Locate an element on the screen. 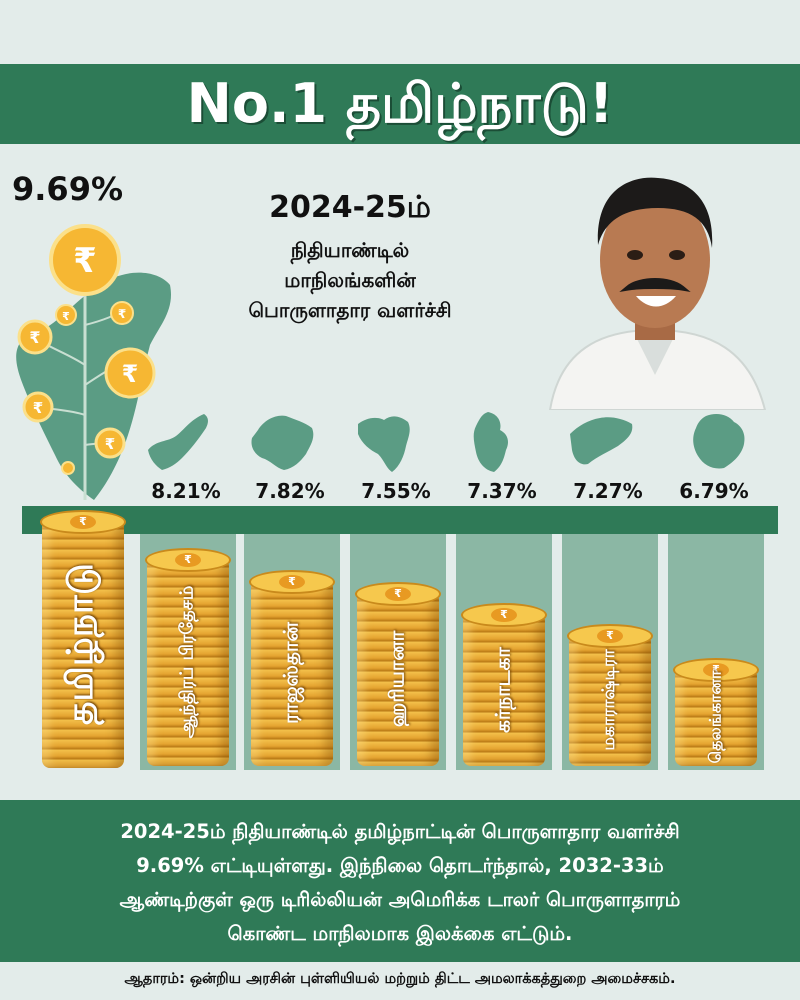 This screenshot has width=800, height=1000. state-label-andhra-pradesh: ஆந்திரப் பிரதேசம் is located at coordinates (187, 662).